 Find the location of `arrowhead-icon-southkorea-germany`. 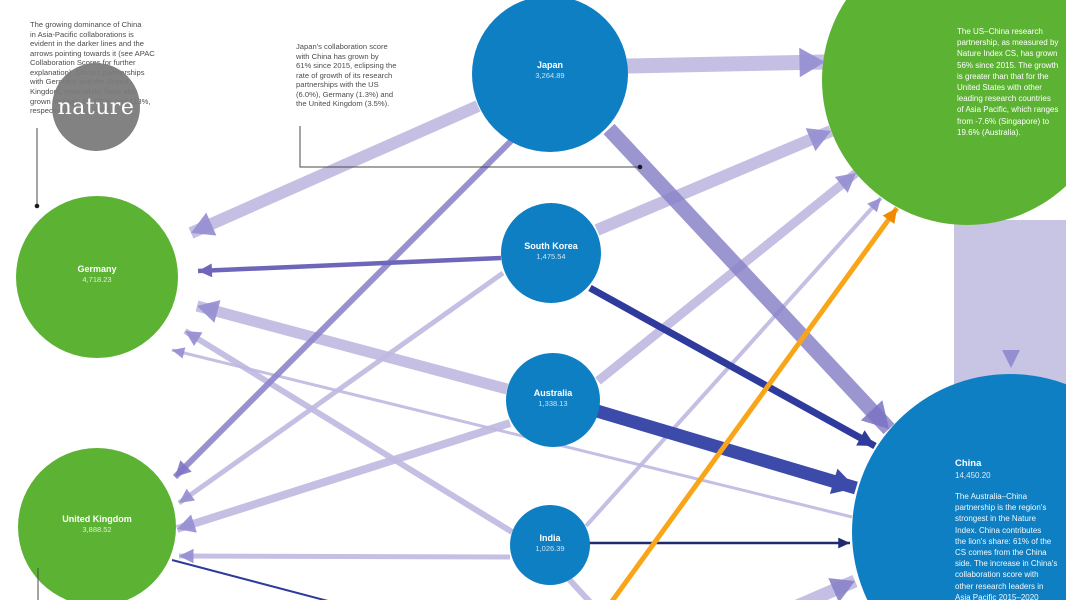

arrowhead-icon-southkorea-germany is located at coordinates (205, 270).